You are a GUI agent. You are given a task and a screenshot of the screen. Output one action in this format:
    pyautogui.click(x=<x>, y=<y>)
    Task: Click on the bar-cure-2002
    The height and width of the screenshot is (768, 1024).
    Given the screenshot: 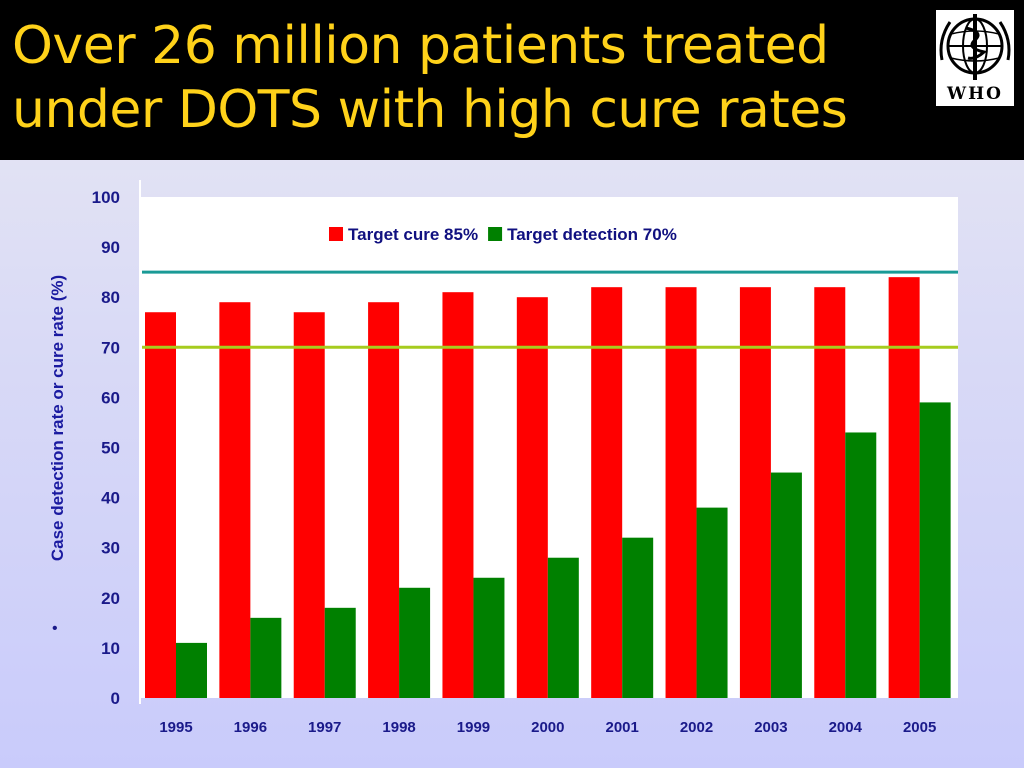 What is the action you would take?
    pyautogui.click(x=681, y=492)
    